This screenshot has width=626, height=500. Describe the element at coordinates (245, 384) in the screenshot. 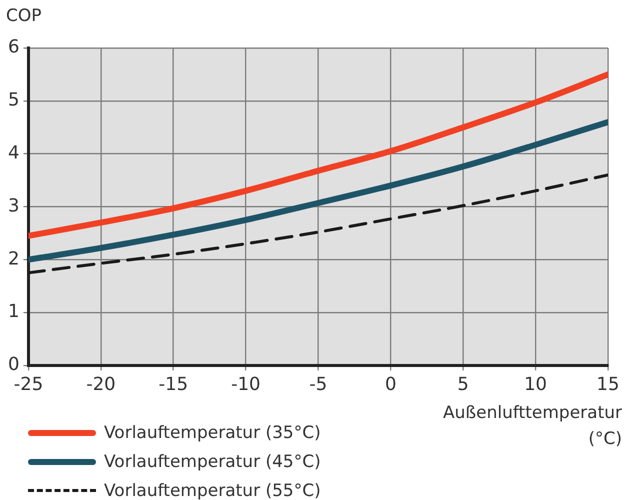

I see `x-tick-label: -10` at that location.